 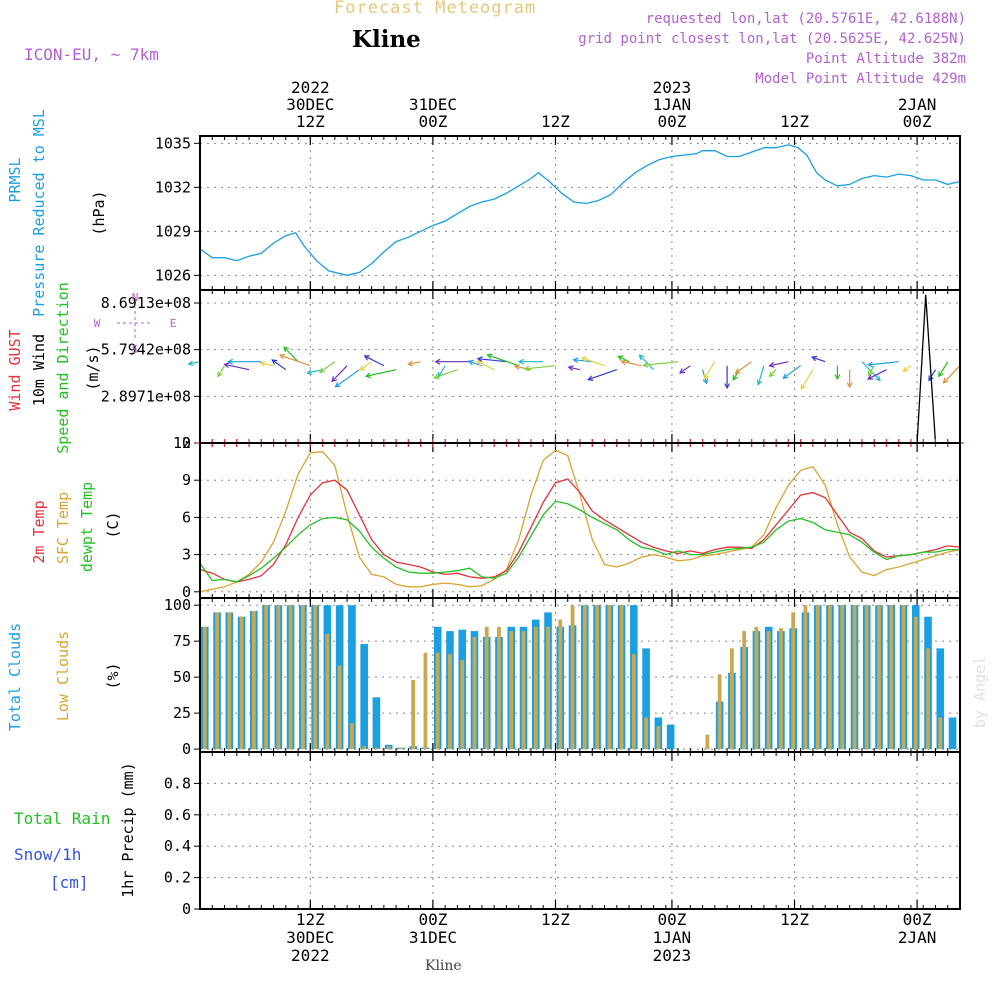 What do you see at coordinates (432, 121) in the screenshot?
I see `top-date-label: 00Z` at bounding box center [432, 121].